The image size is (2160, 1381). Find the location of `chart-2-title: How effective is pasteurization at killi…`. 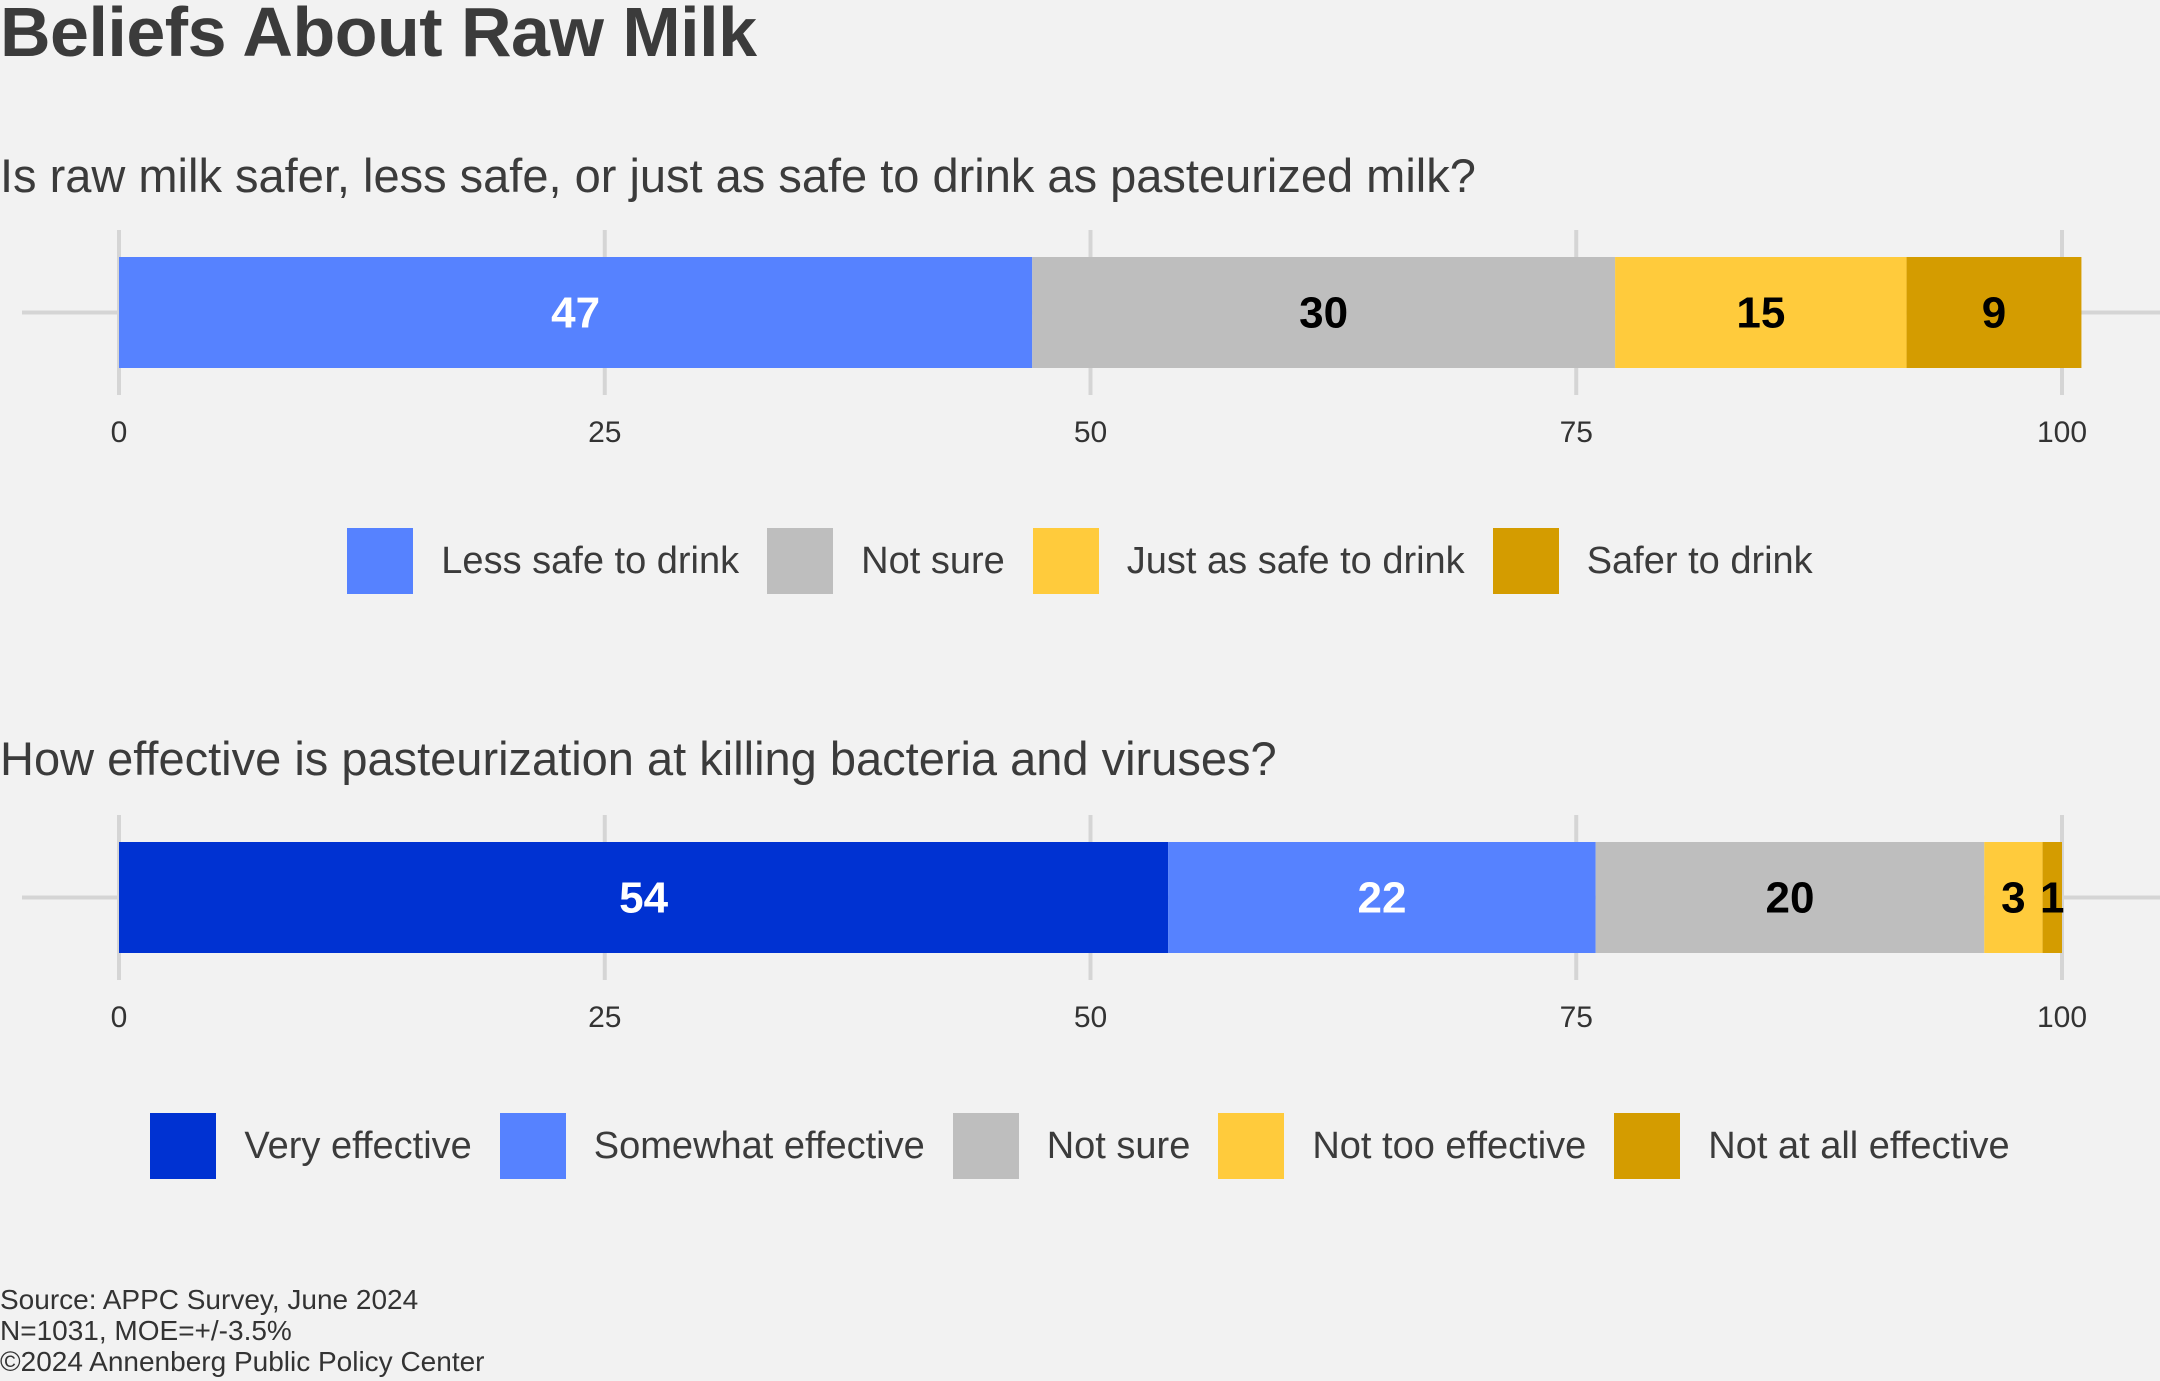

chart-2-title: How effective is pasteurization at killi… is located at coordinates (638, 758).